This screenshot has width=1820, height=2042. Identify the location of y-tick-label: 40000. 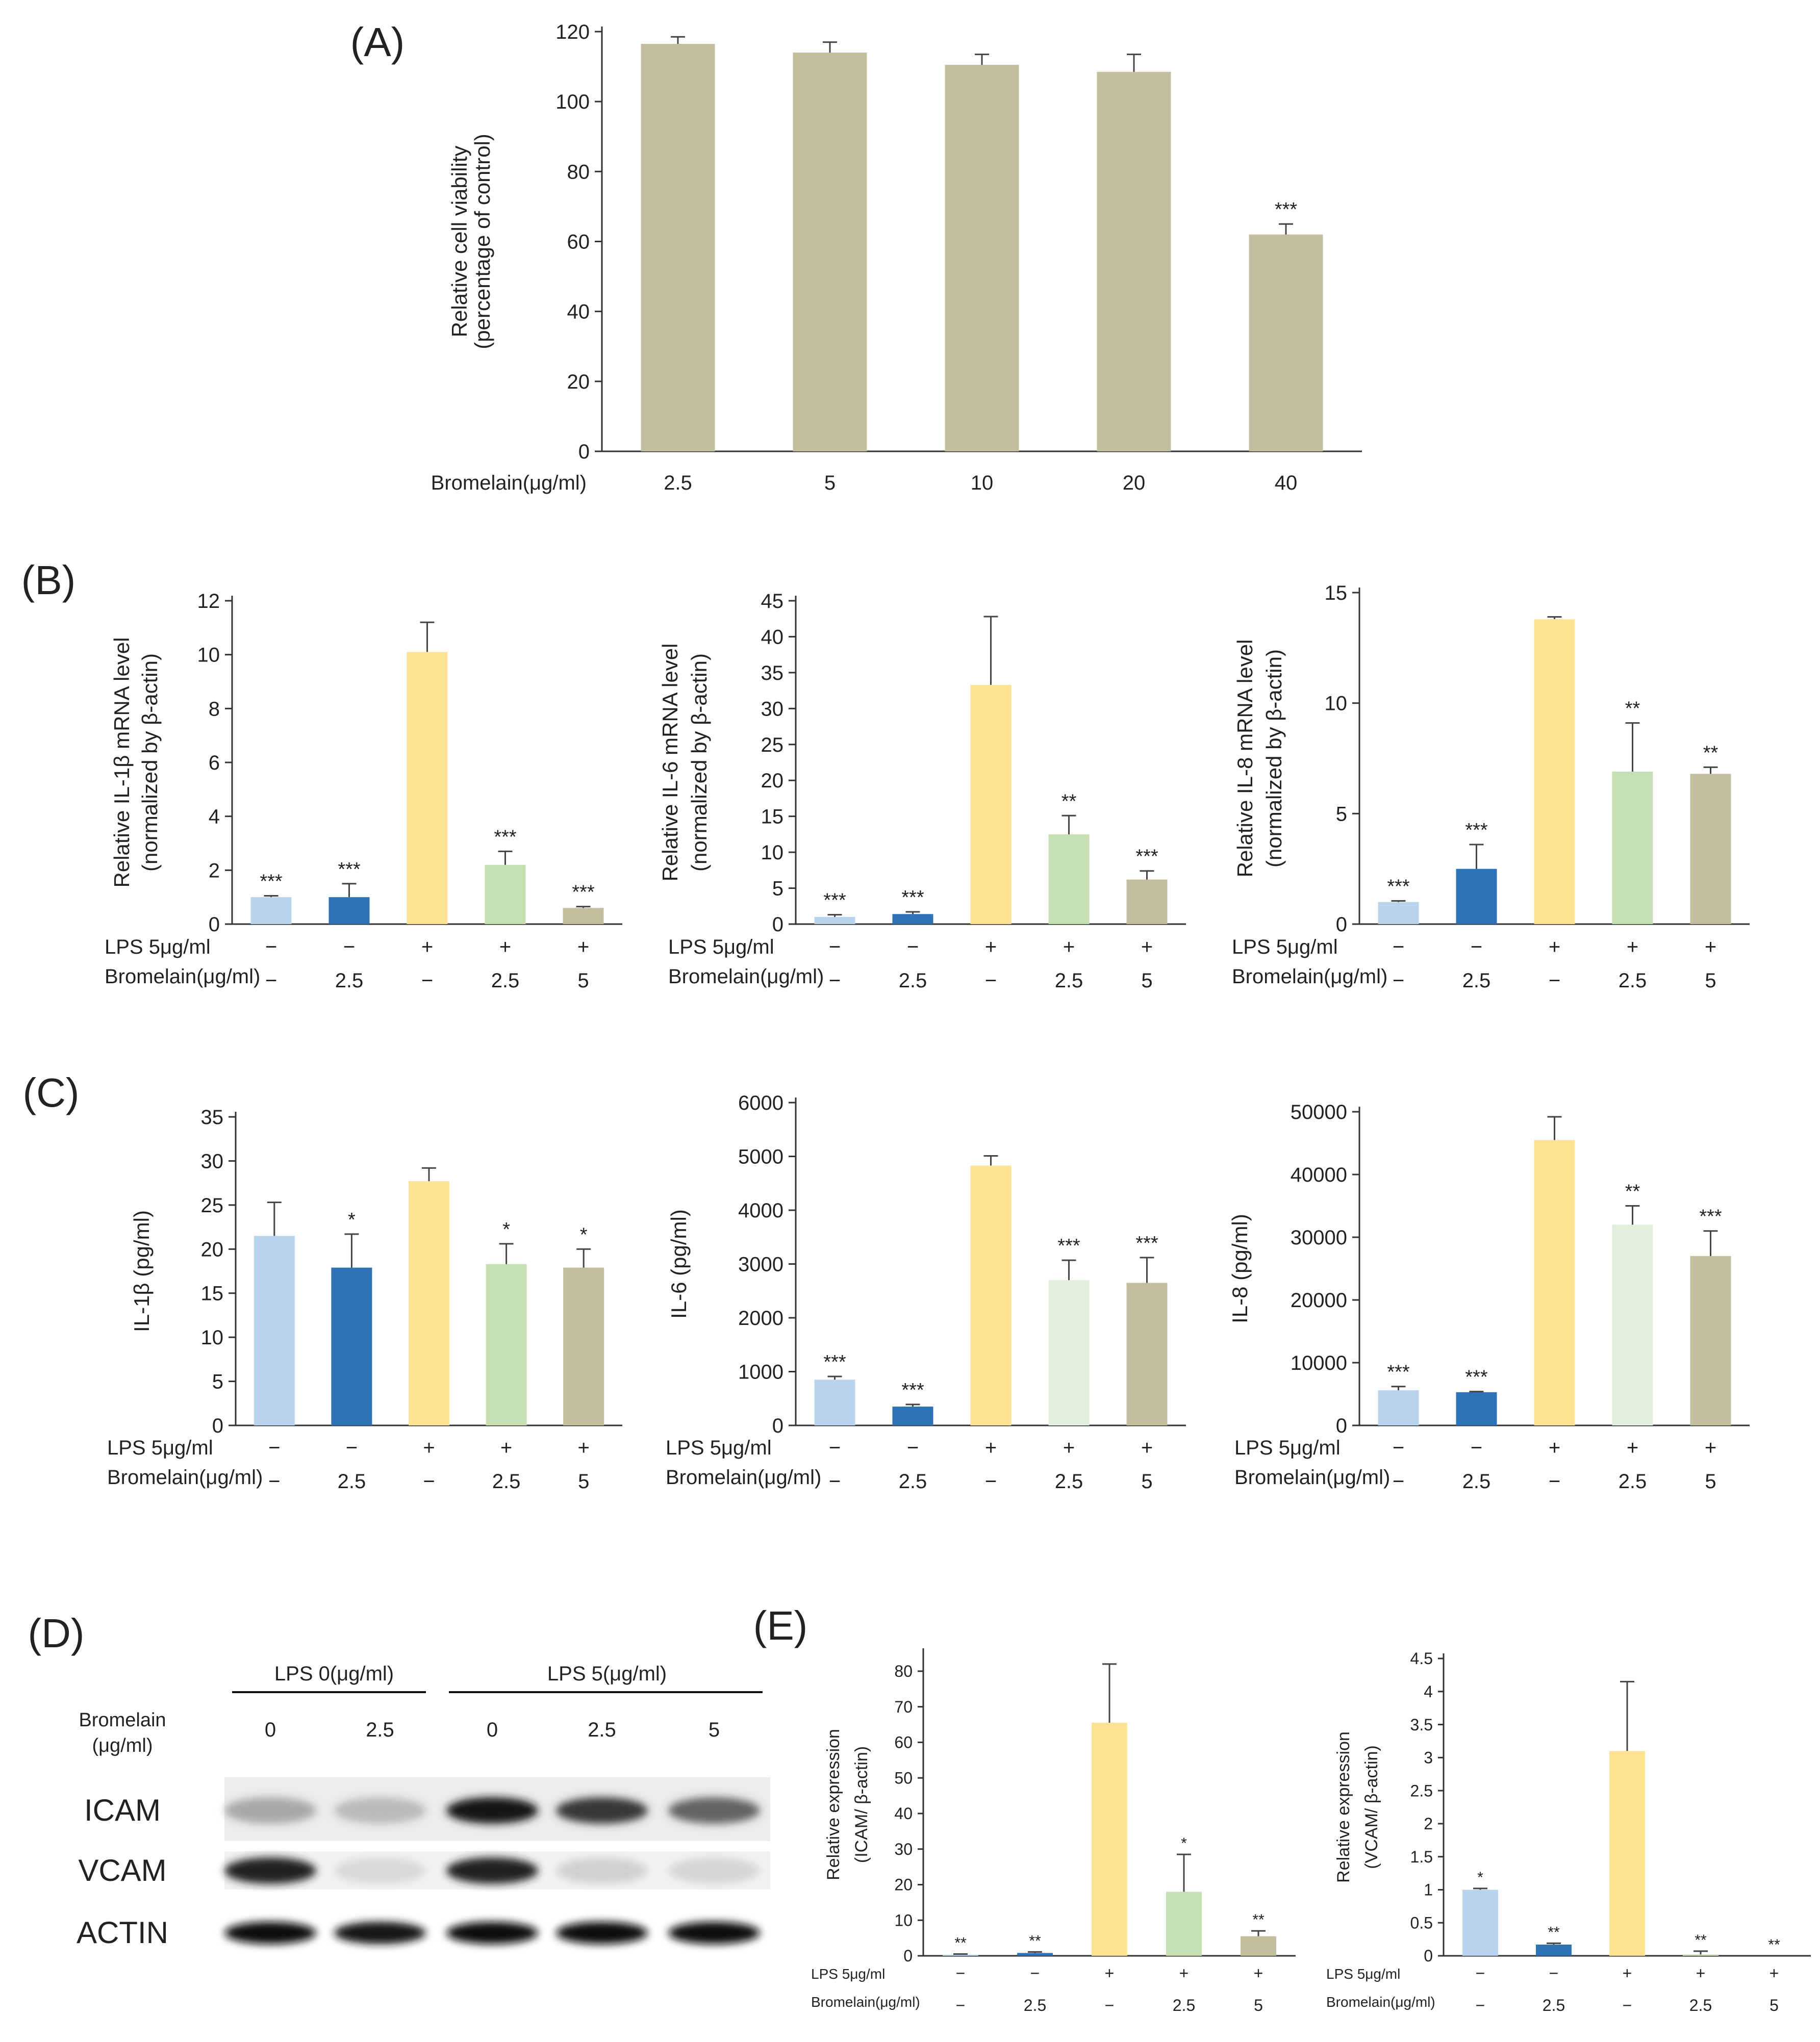
(1319, 1175).